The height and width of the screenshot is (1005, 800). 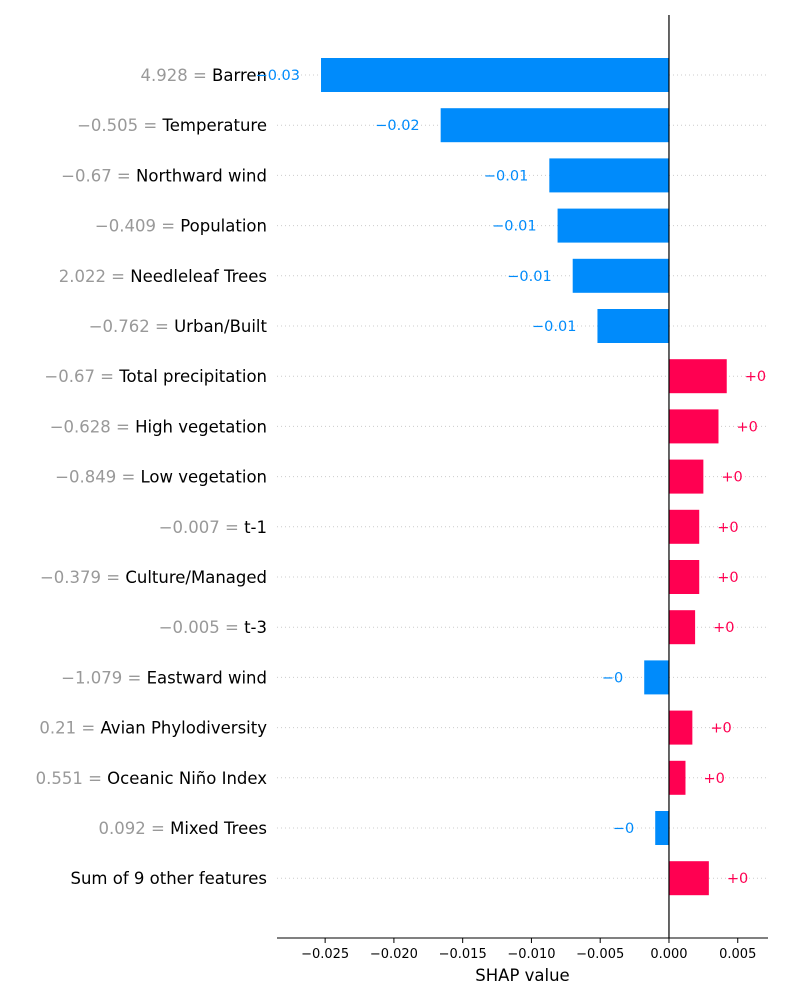 I want to click on feature-label: −0.005 = t-3, so click(x=213, y=627).